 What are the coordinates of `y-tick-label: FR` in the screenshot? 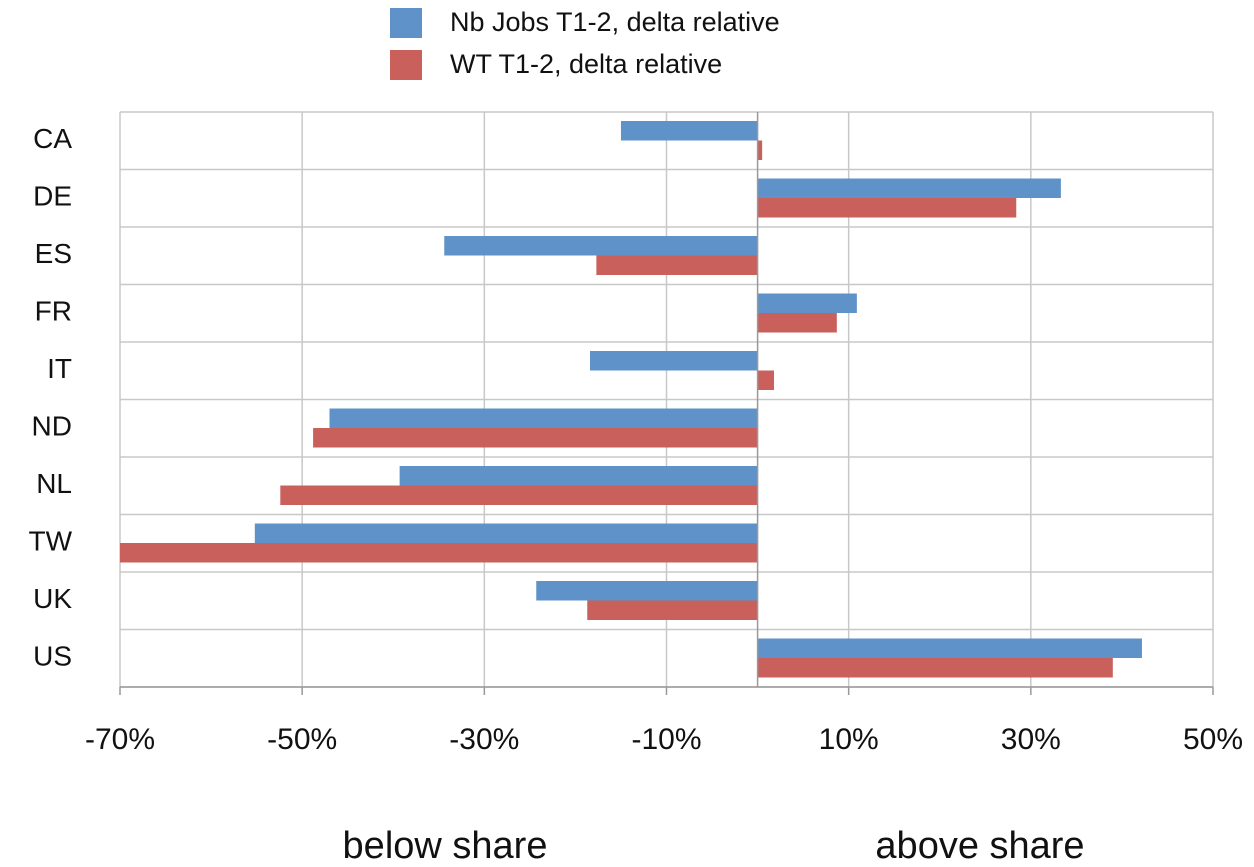 It's located at (53, 311).